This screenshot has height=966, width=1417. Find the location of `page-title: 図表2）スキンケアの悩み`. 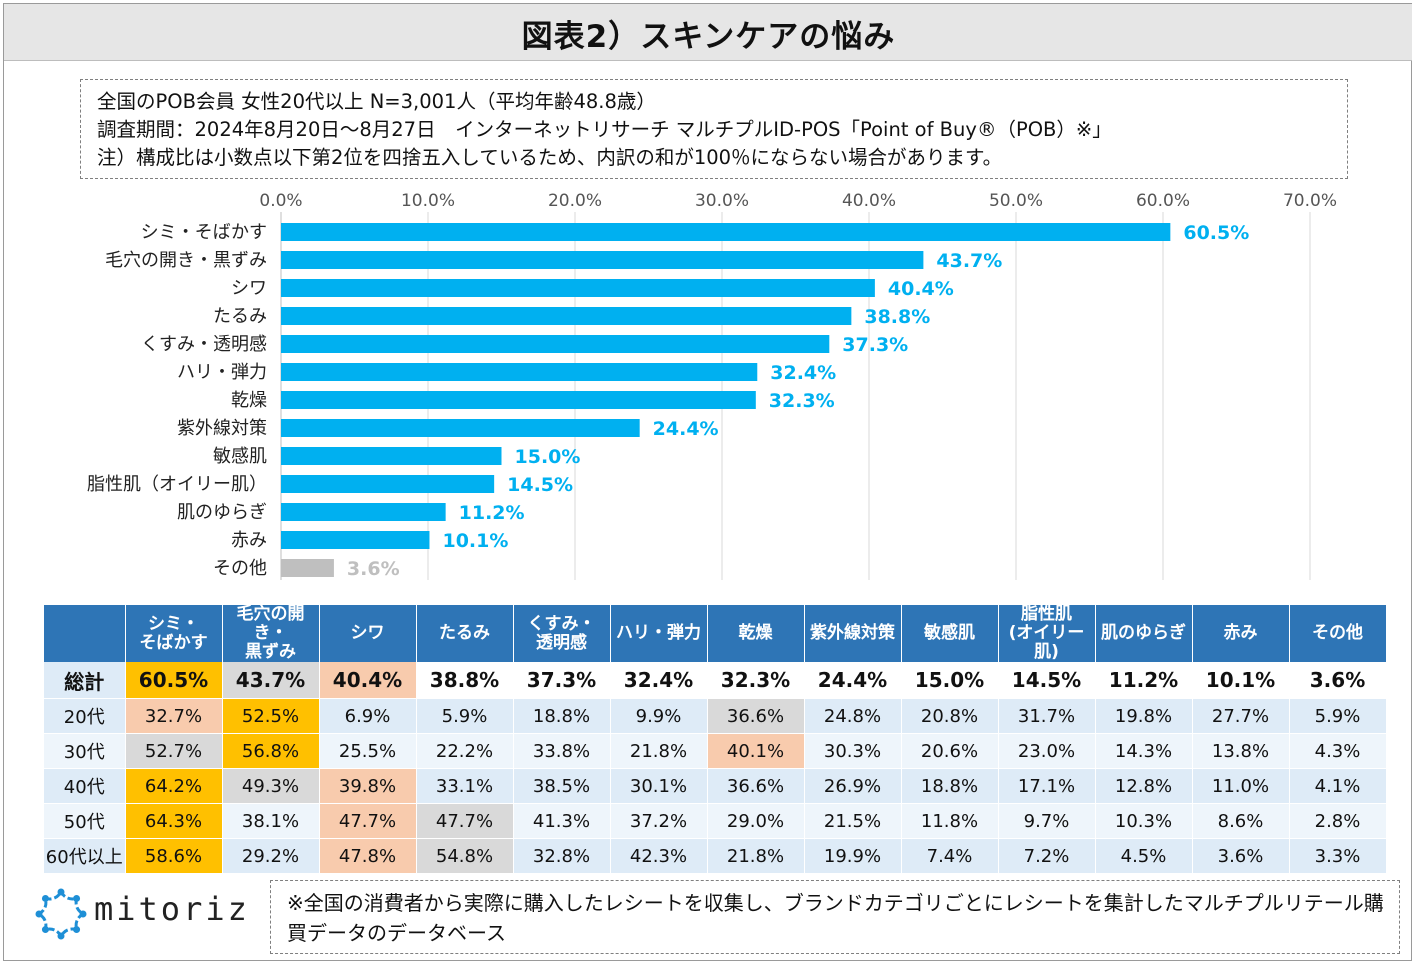

page-title: 図表2）スキンケアの悩み is located at coordinates (708, 37).